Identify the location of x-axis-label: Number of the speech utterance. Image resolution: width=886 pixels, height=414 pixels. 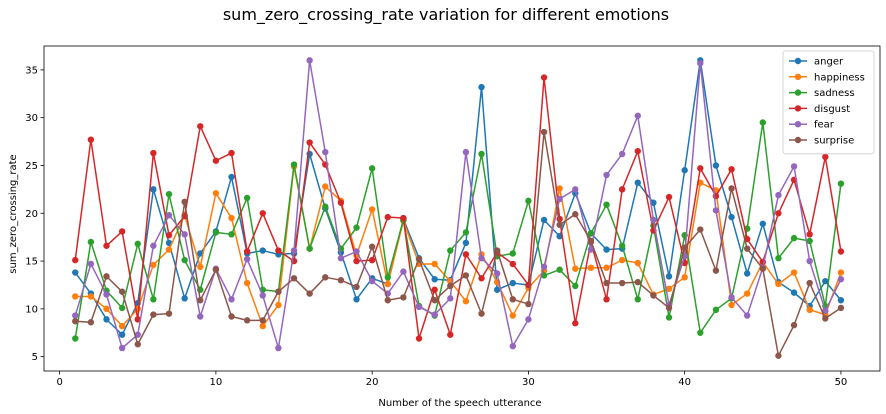
(459, 403).